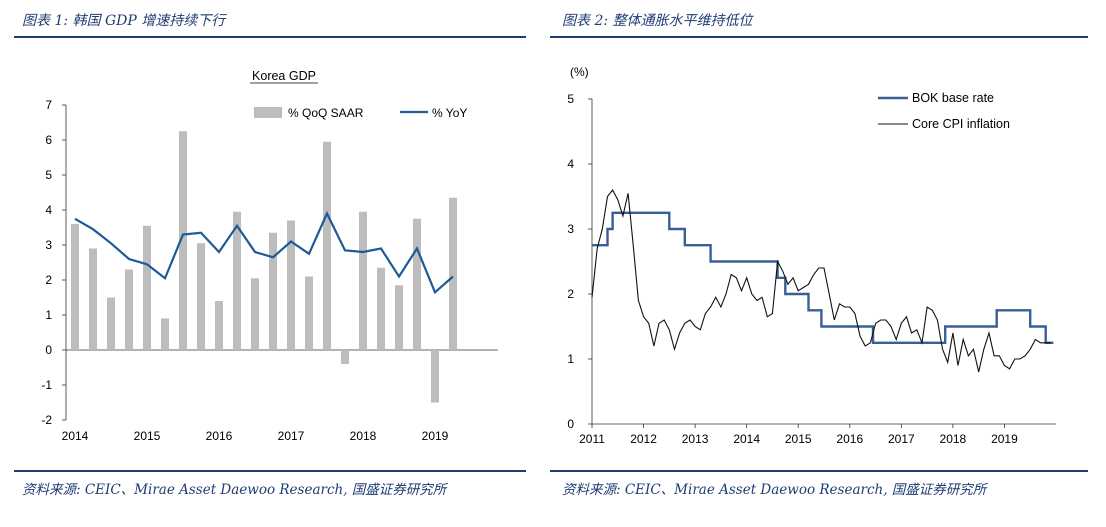 The image size is (1106, 527). I want to click on figure-2-bottom-rule, so click(819, 471).